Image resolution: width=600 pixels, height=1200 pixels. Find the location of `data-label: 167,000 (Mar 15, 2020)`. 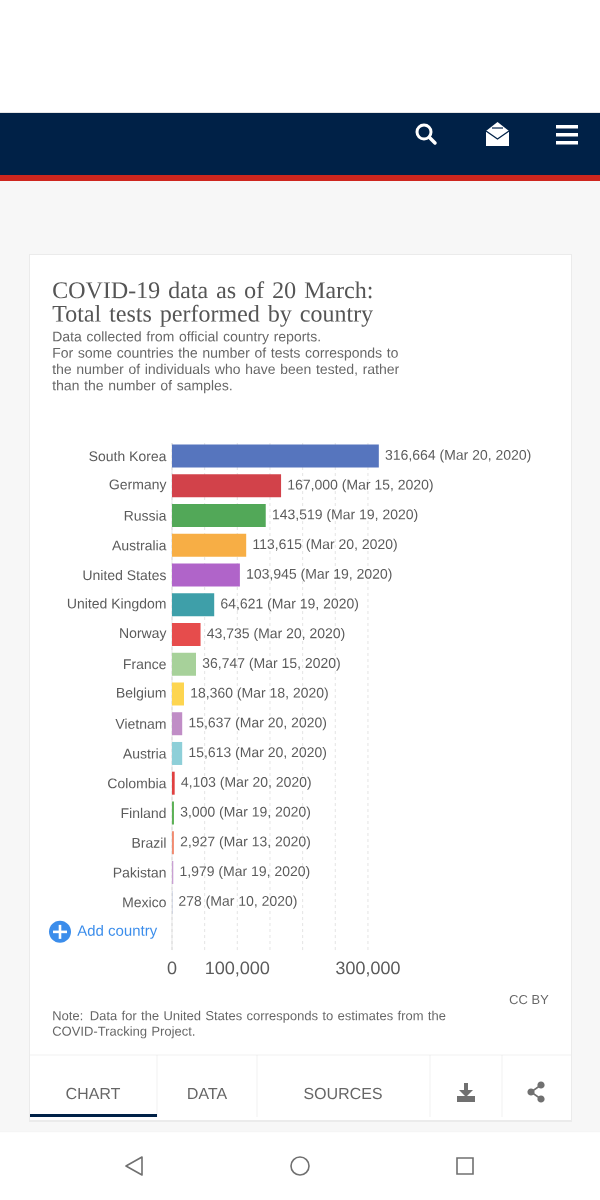

data-label: 167,000 (Mar 15, 2020) is located at coordinates (360, 486).